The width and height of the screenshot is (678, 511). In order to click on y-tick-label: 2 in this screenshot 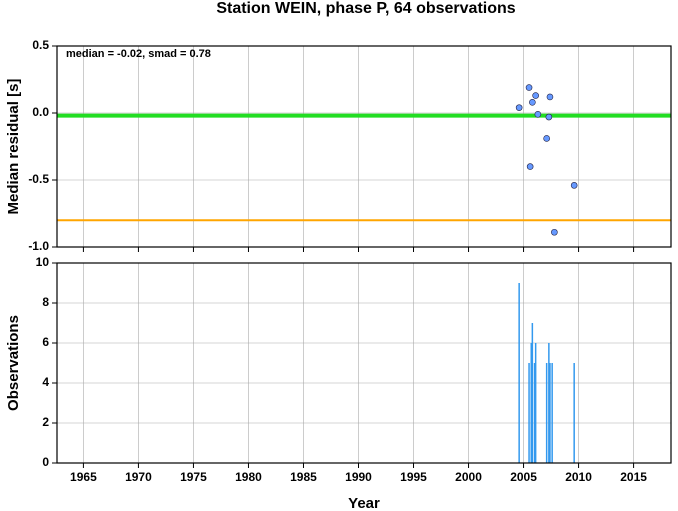, I will do `click(45, 422)`.